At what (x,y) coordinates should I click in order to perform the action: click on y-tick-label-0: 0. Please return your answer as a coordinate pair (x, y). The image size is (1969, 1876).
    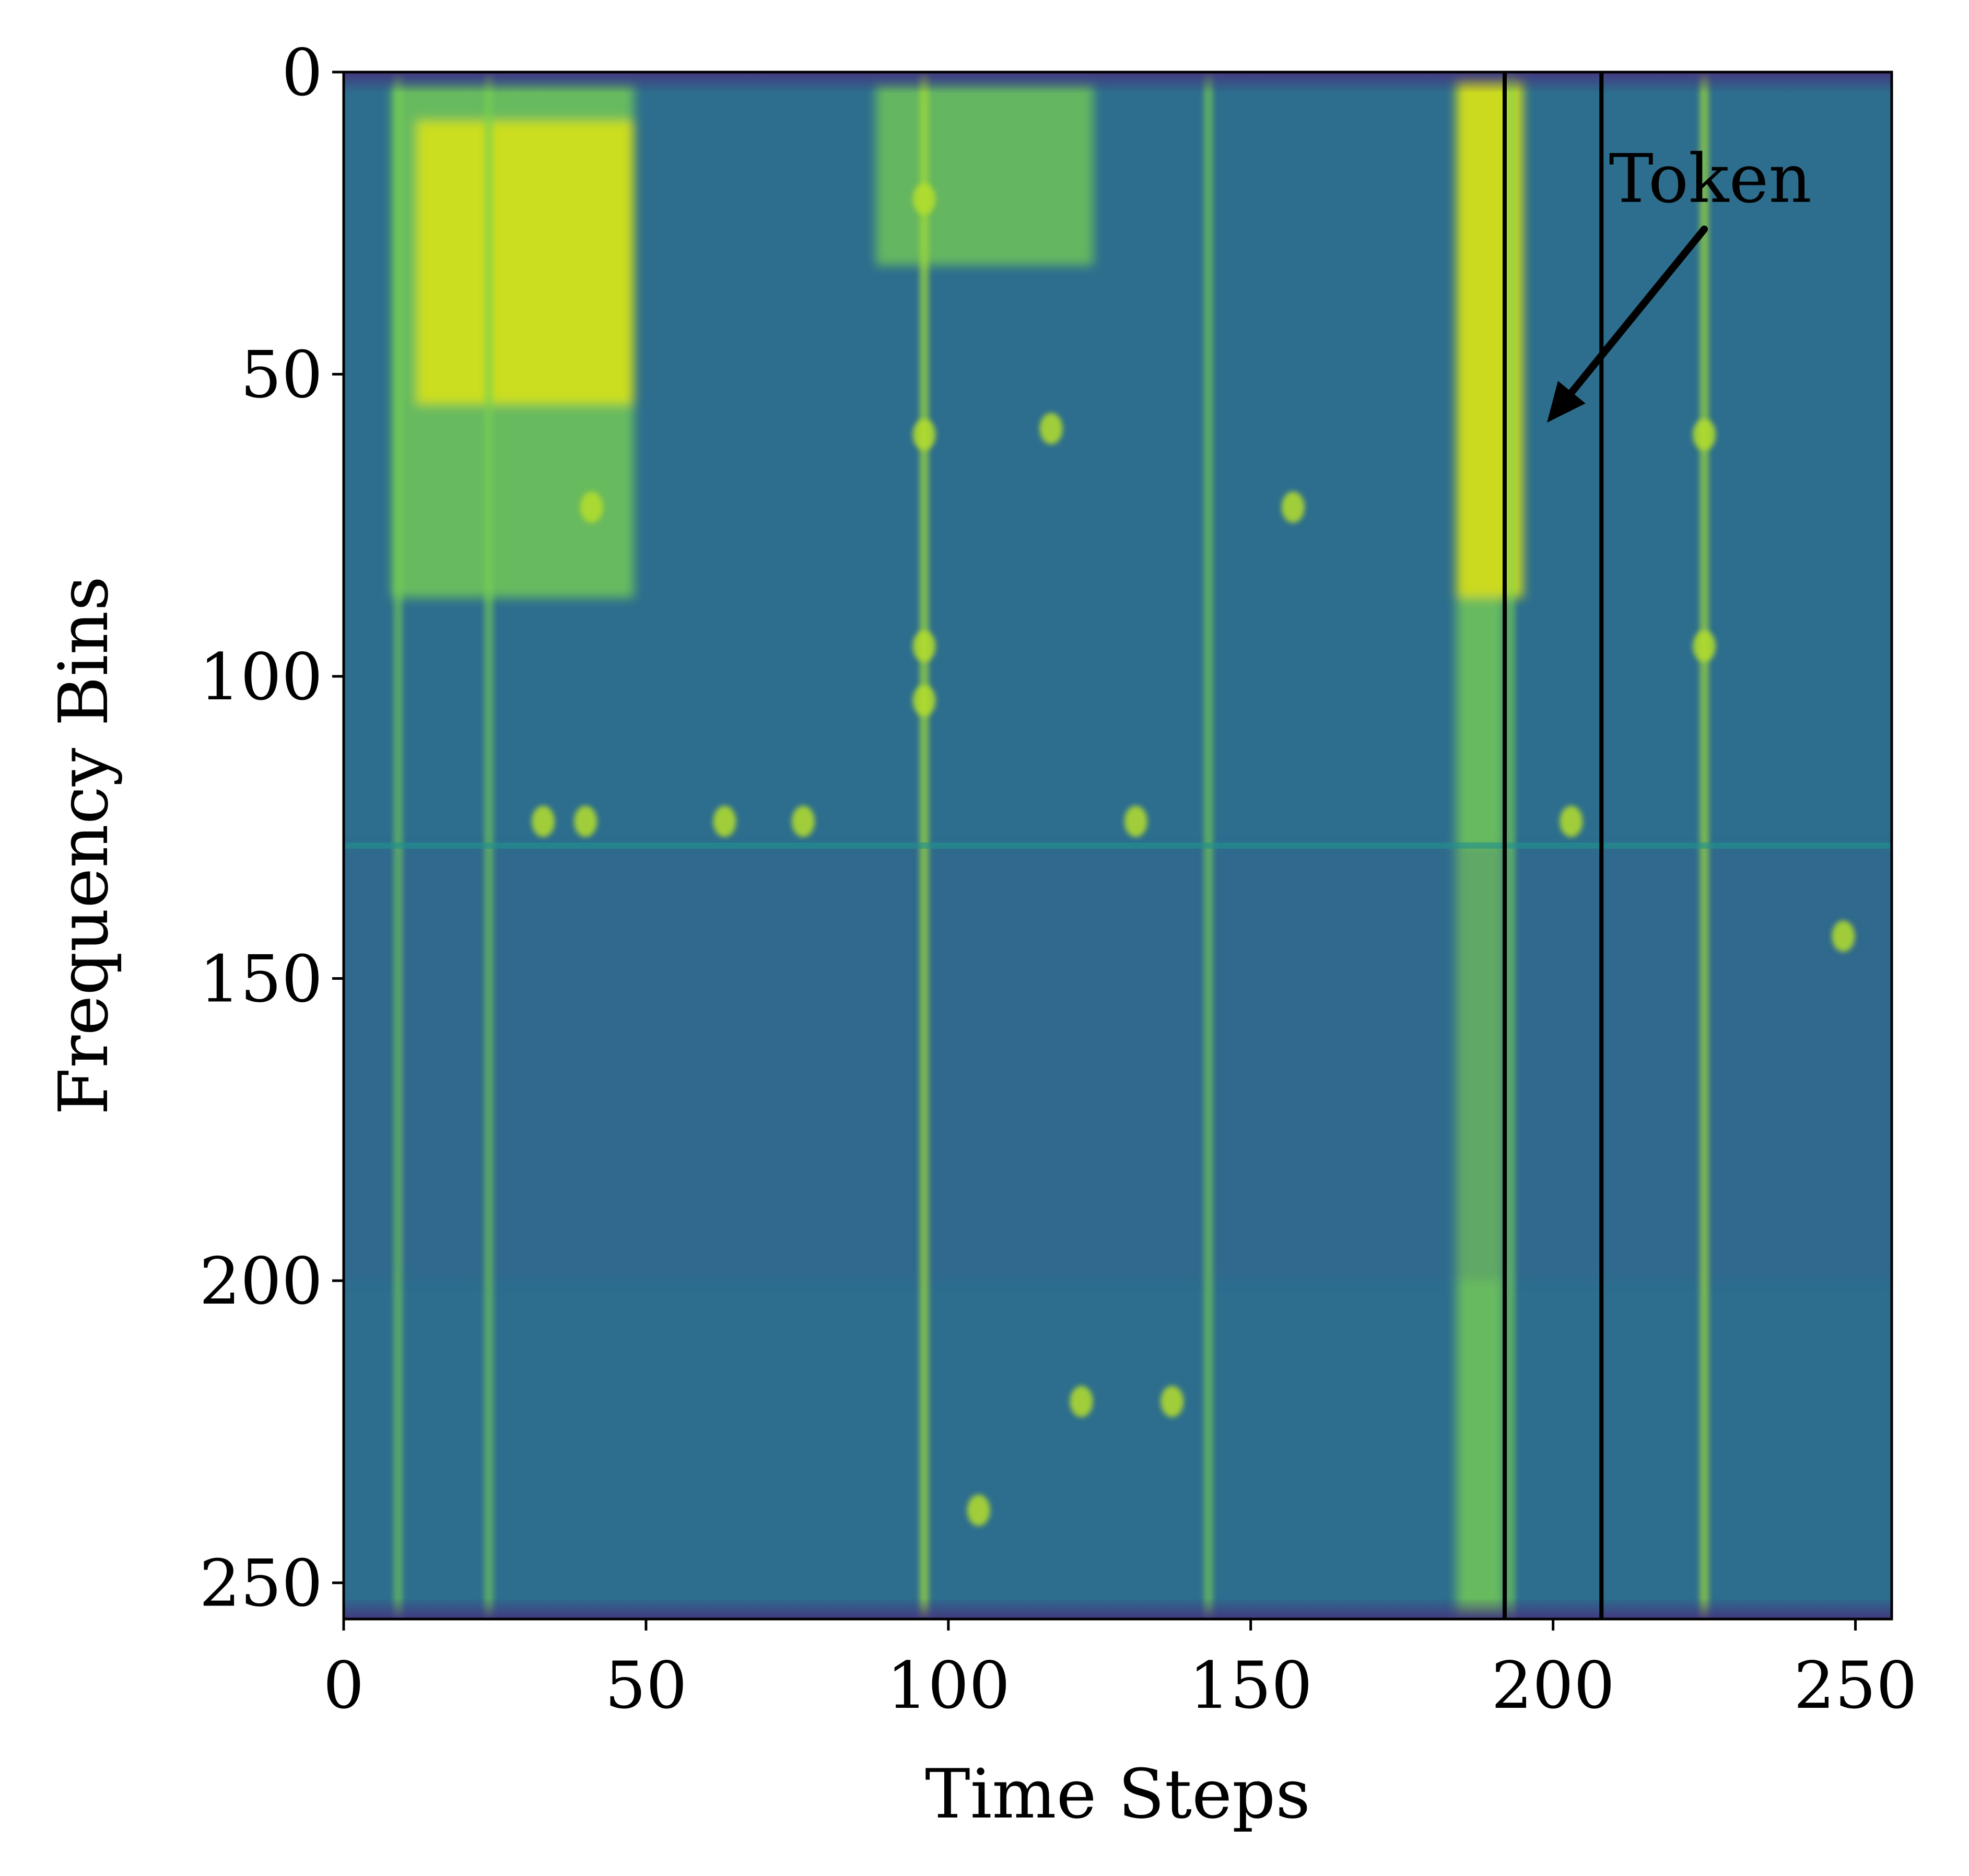
    Looking at the image, I should click on (302, 74).